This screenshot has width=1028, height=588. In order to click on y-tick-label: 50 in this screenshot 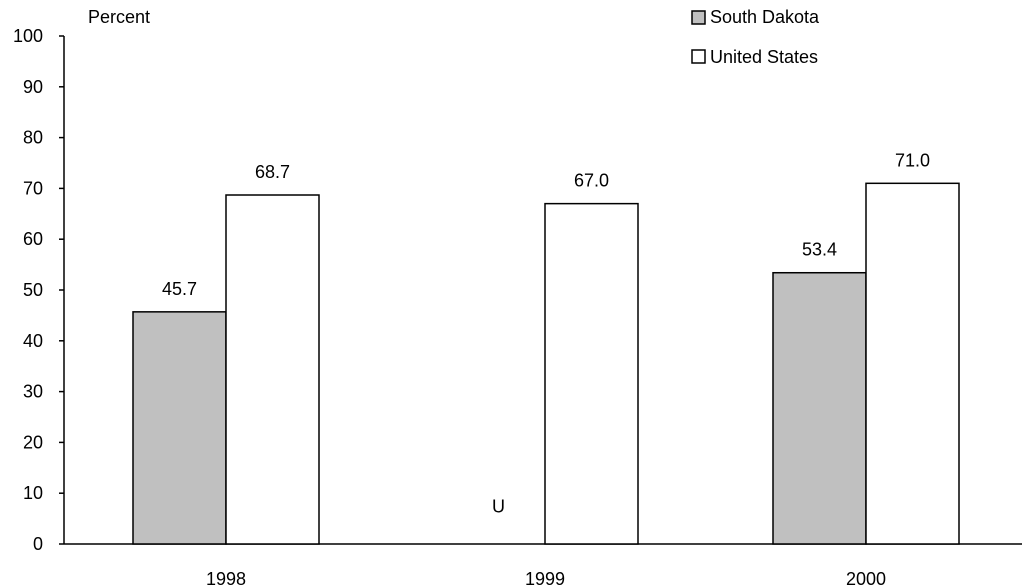, I will do `click(33, 290)`.